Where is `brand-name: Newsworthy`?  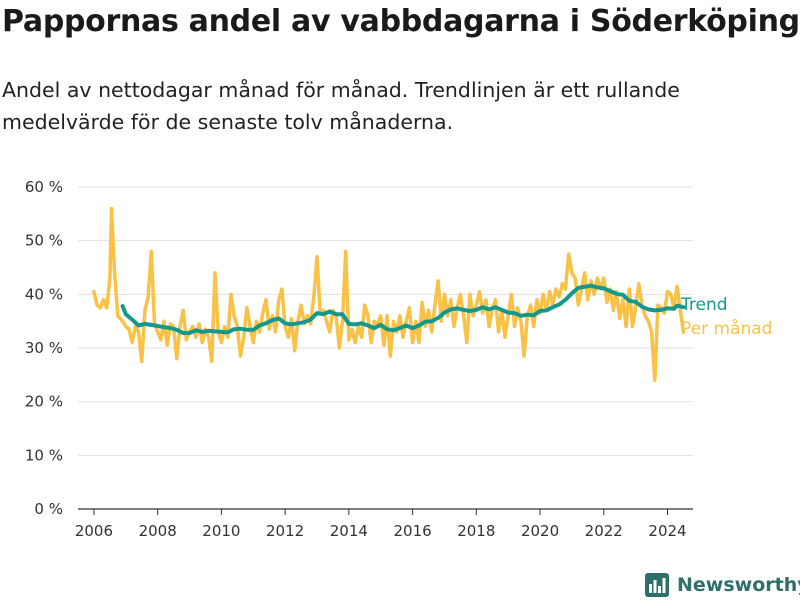
brand-name: Newsworthy is located at coordinates (738, 585).